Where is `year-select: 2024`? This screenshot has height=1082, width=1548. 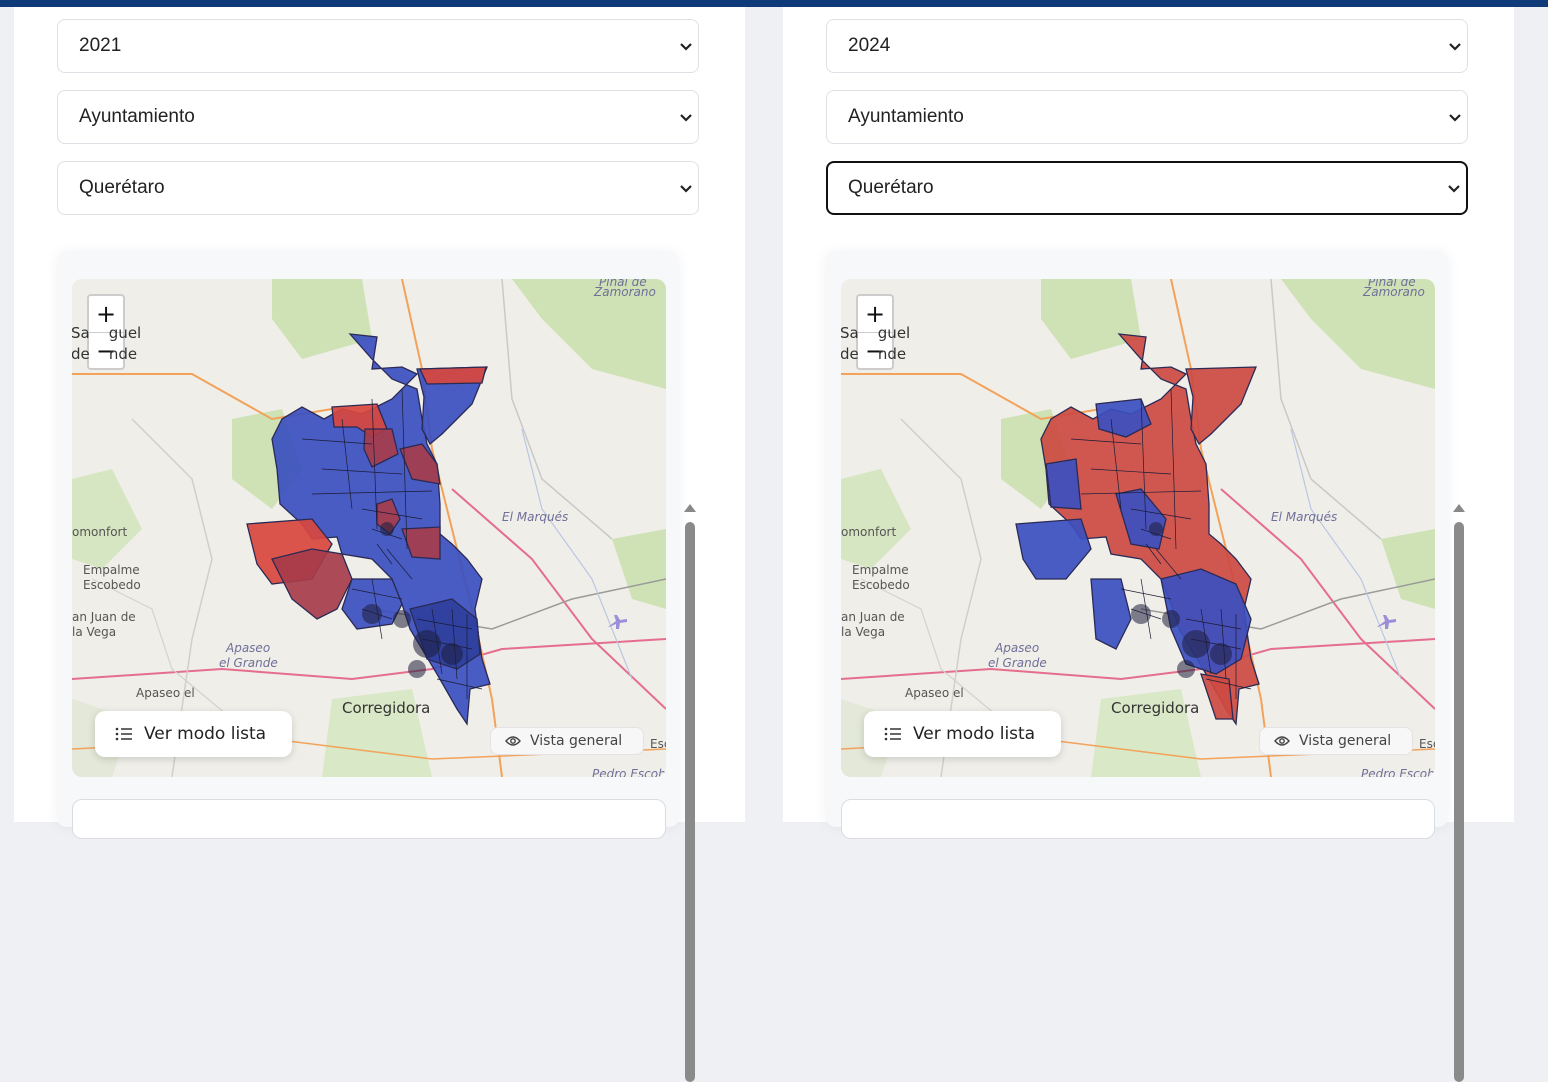
year-select: 2024 is located at coordinates (1147, 46).